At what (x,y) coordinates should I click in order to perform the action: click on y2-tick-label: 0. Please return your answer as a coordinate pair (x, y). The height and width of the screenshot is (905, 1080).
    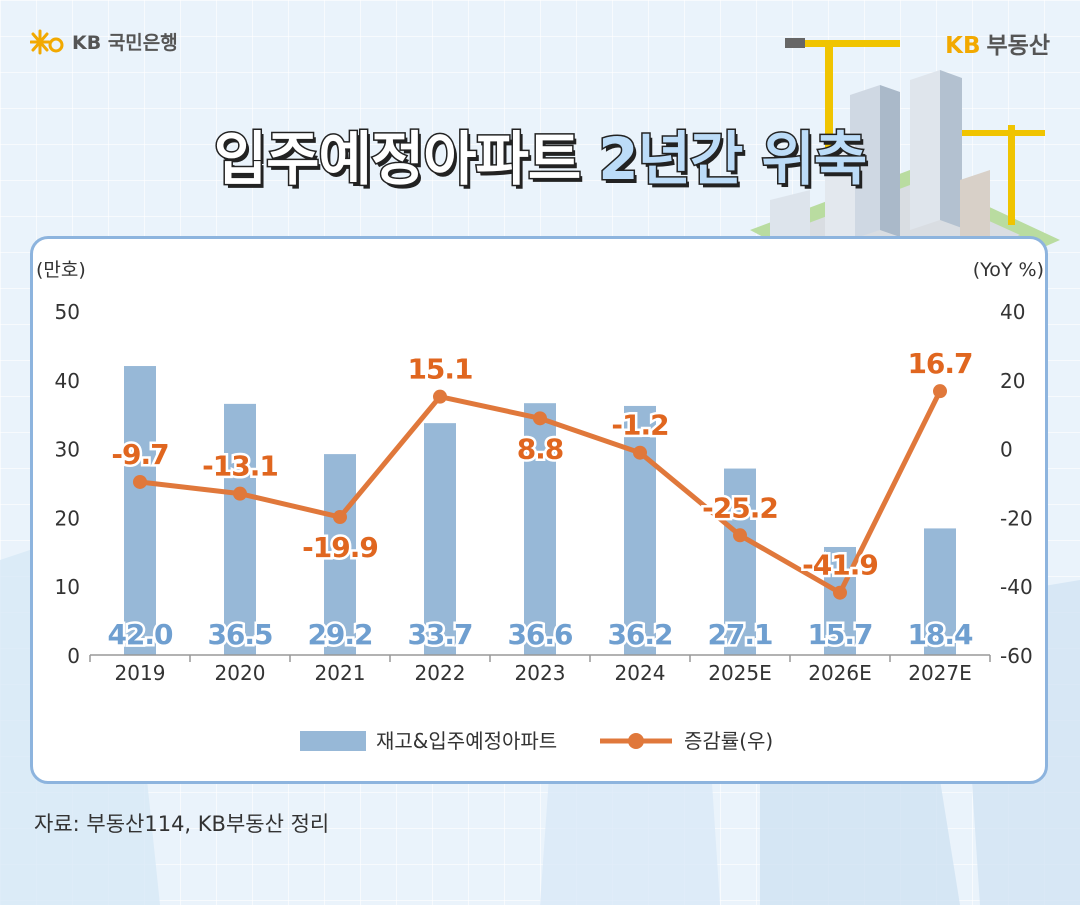
    Looking at the image, I should click on (1006, 450).